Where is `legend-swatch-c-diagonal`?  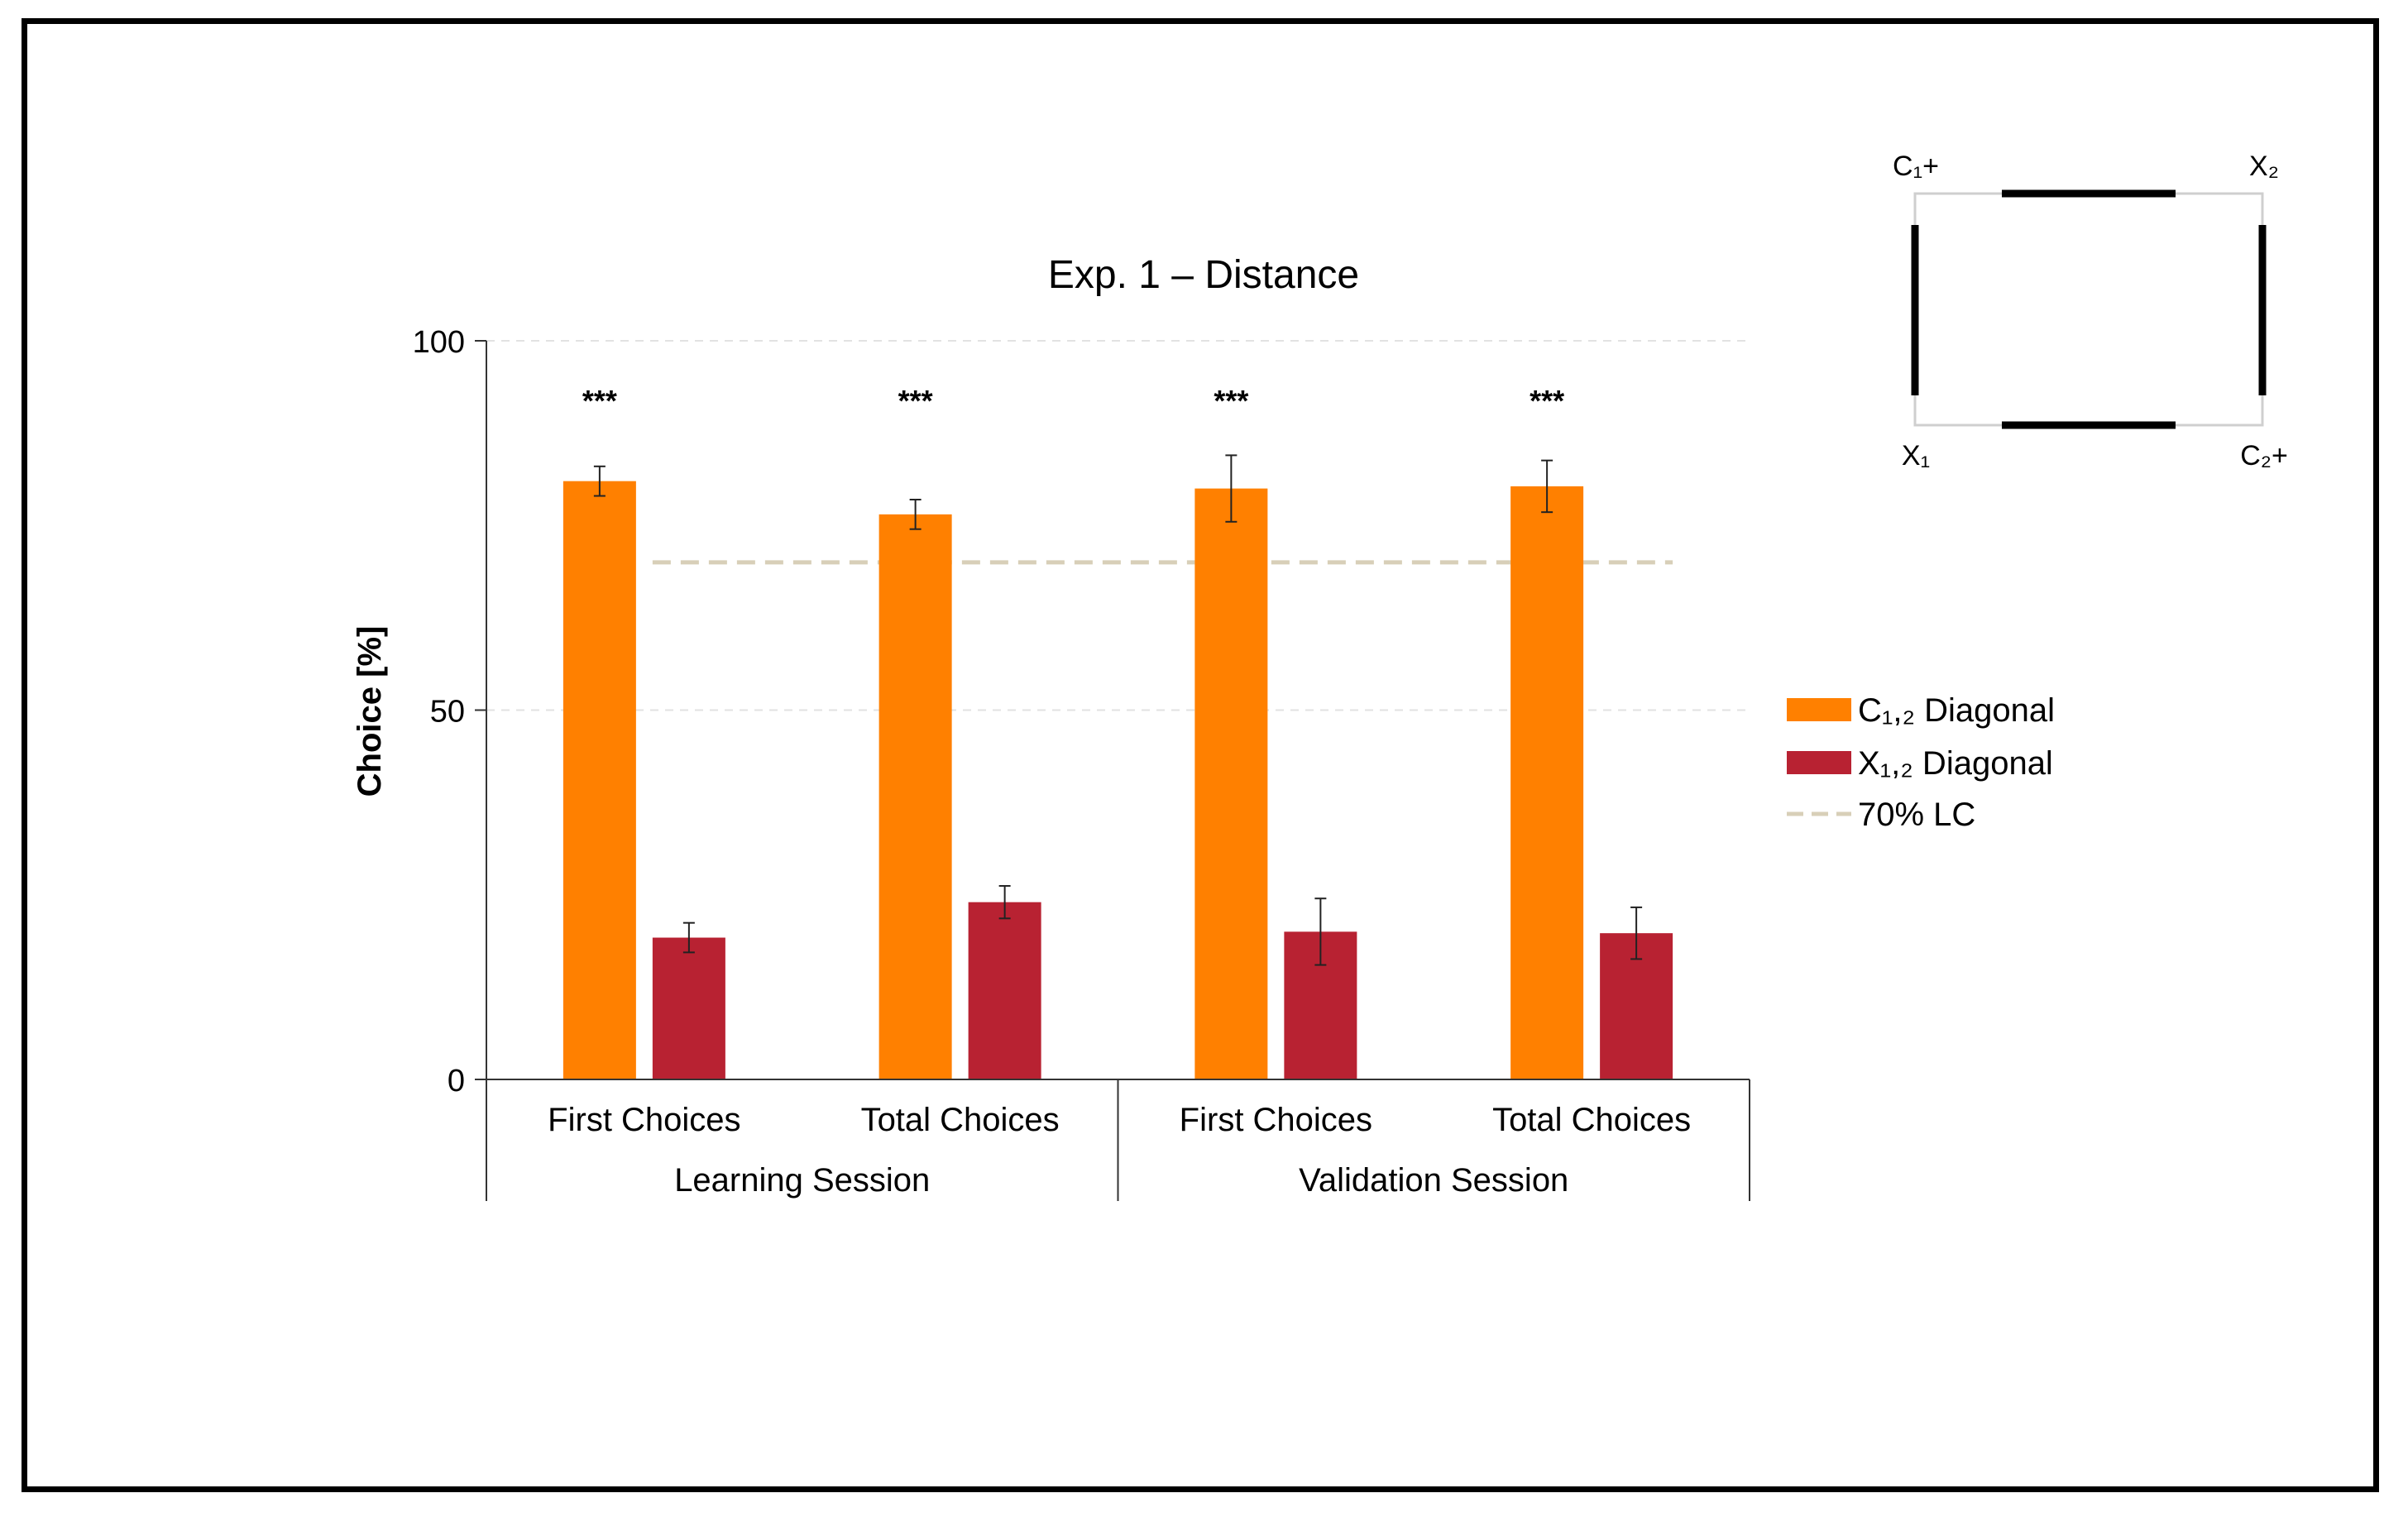 legend-swatch-c-diagonal is located at coordinates (1819, 709).